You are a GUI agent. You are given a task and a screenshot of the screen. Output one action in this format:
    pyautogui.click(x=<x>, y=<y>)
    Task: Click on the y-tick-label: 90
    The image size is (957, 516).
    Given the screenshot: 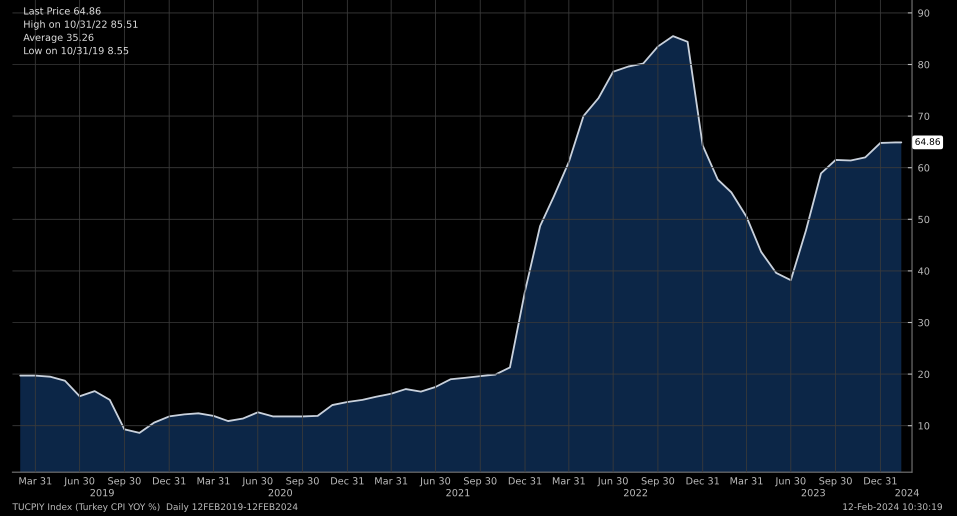 What is the action you would take?
    pyautogui.click(x=924, y=13)
    